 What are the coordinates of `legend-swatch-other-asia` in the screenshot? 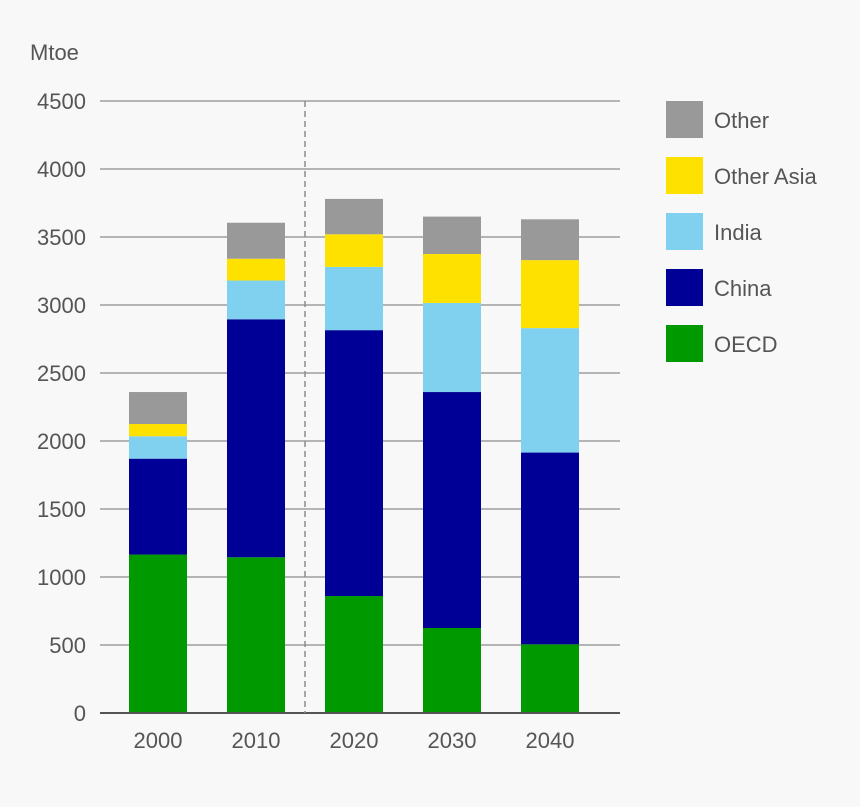 It's located at (684, 175).